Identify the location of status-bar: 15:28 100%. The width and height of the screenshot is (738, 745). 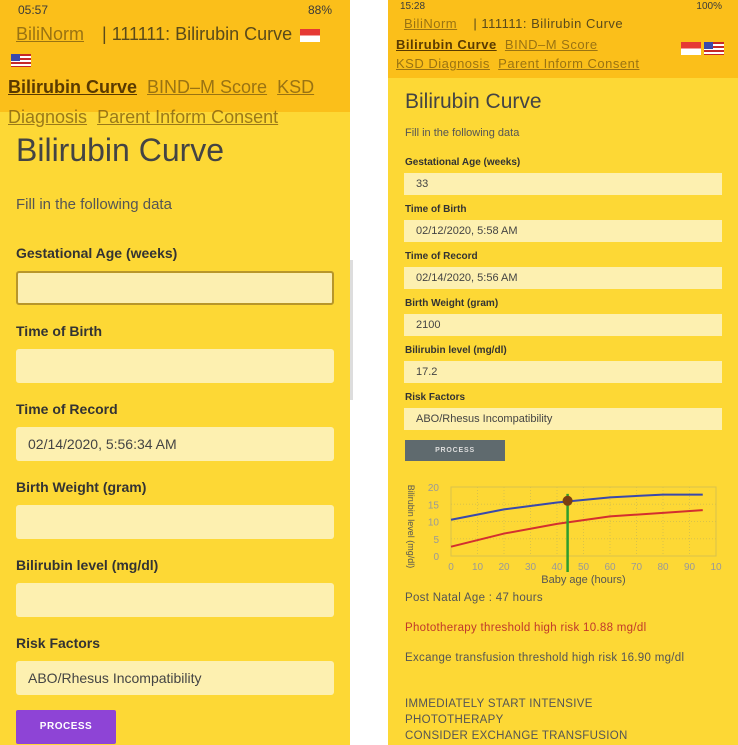
(563, 6).